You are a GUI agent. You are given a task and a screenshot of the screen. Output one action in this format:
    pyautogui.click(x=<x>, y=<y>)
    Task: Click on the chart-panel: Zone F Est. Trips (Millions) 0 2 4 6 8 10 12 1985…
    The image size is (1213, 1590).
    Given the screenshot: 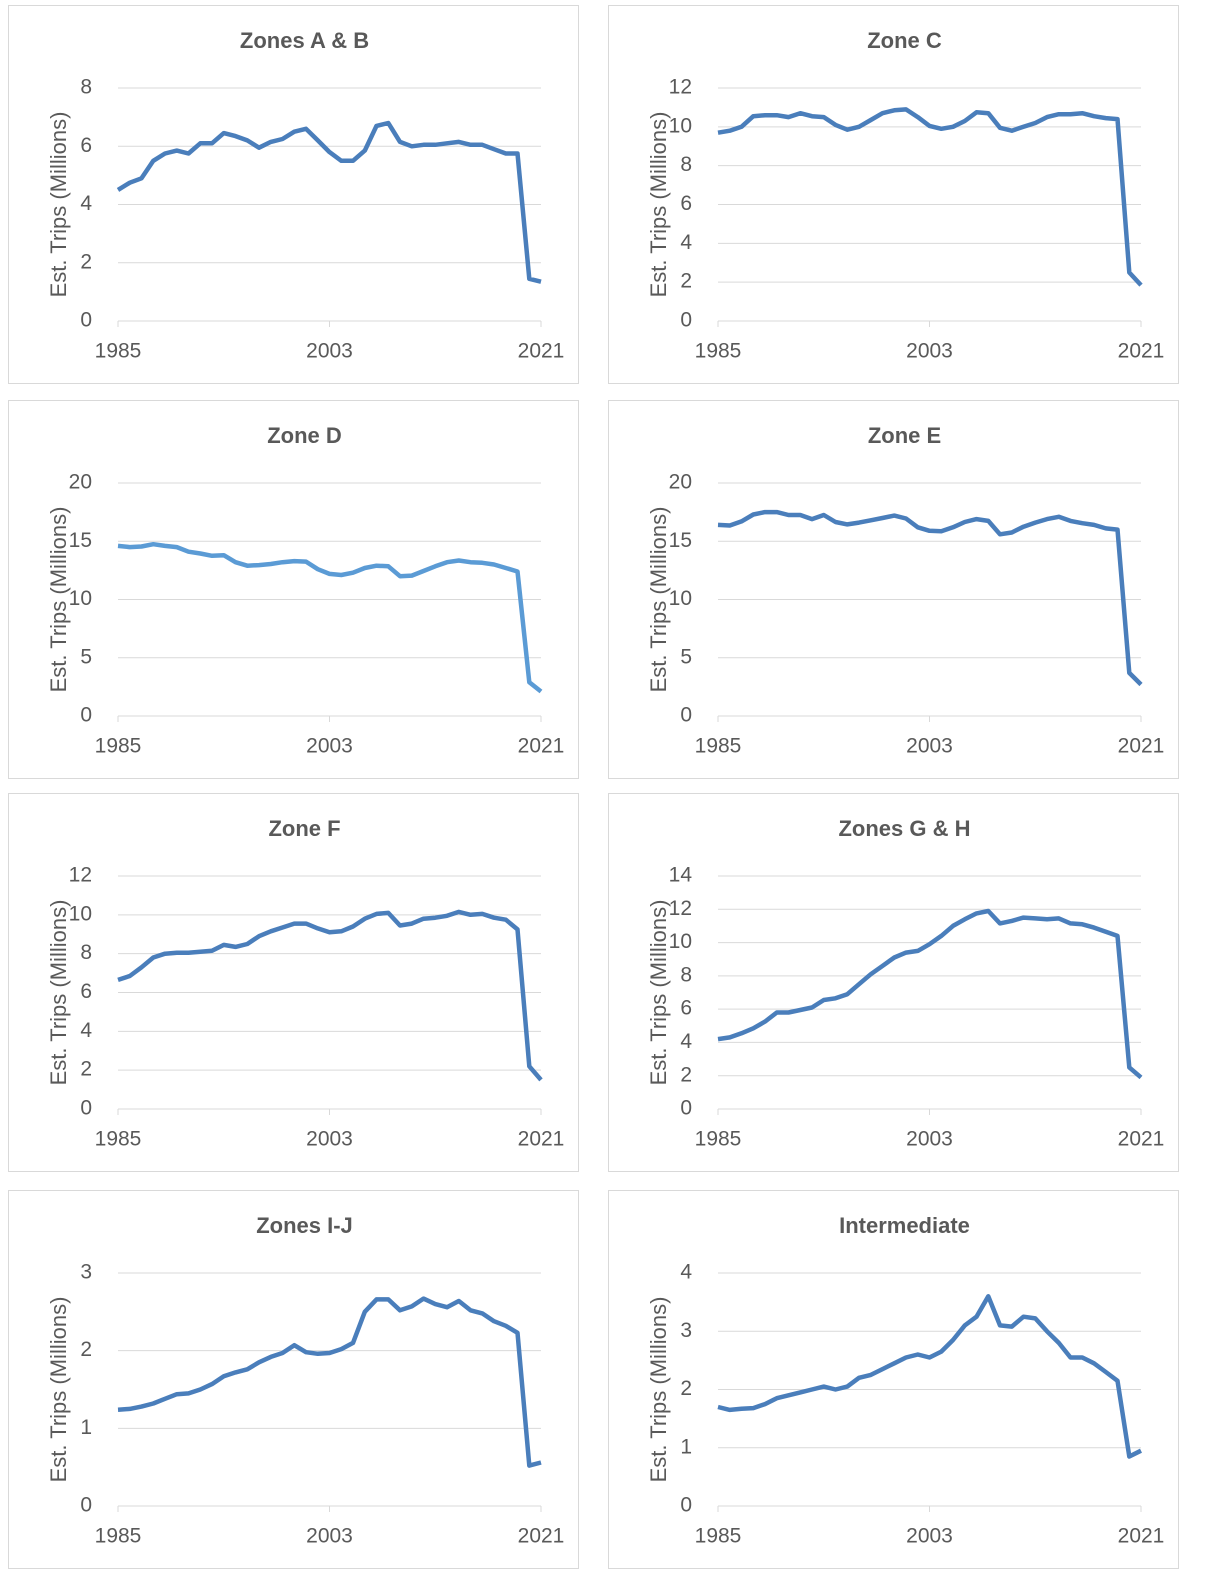 What is the action you would take?
    pyautogui.click(x=293, y=982)
    